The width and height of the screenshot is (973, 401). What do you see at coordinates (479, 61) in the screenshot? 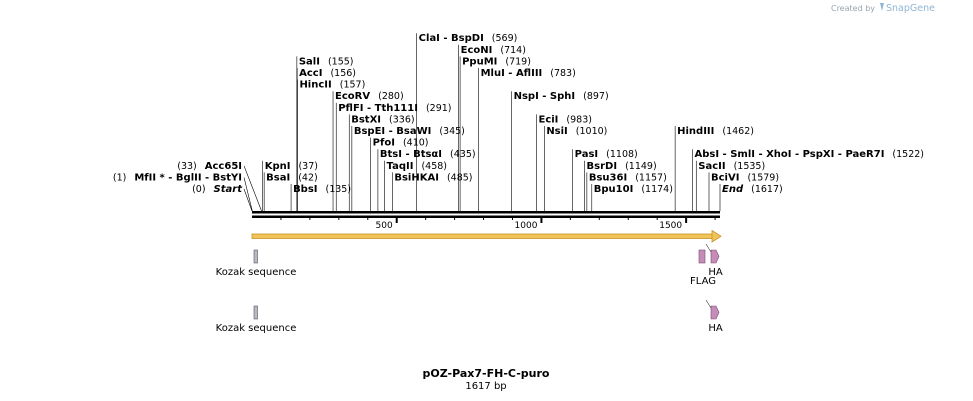
I see `site-name-part: PpuMI` at bounding box center [479, 61].